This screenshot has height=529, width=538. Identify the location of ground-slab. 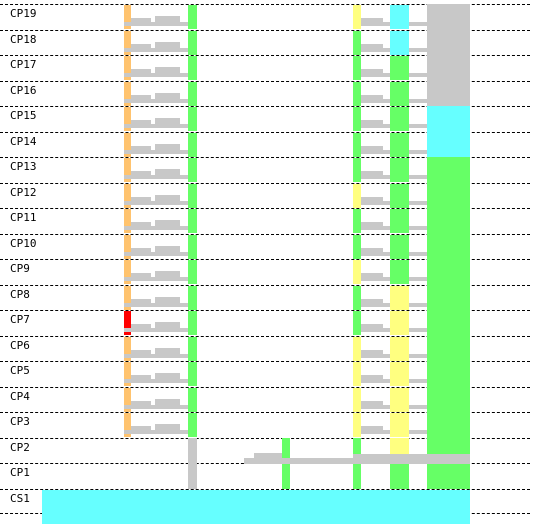
(357, 461).